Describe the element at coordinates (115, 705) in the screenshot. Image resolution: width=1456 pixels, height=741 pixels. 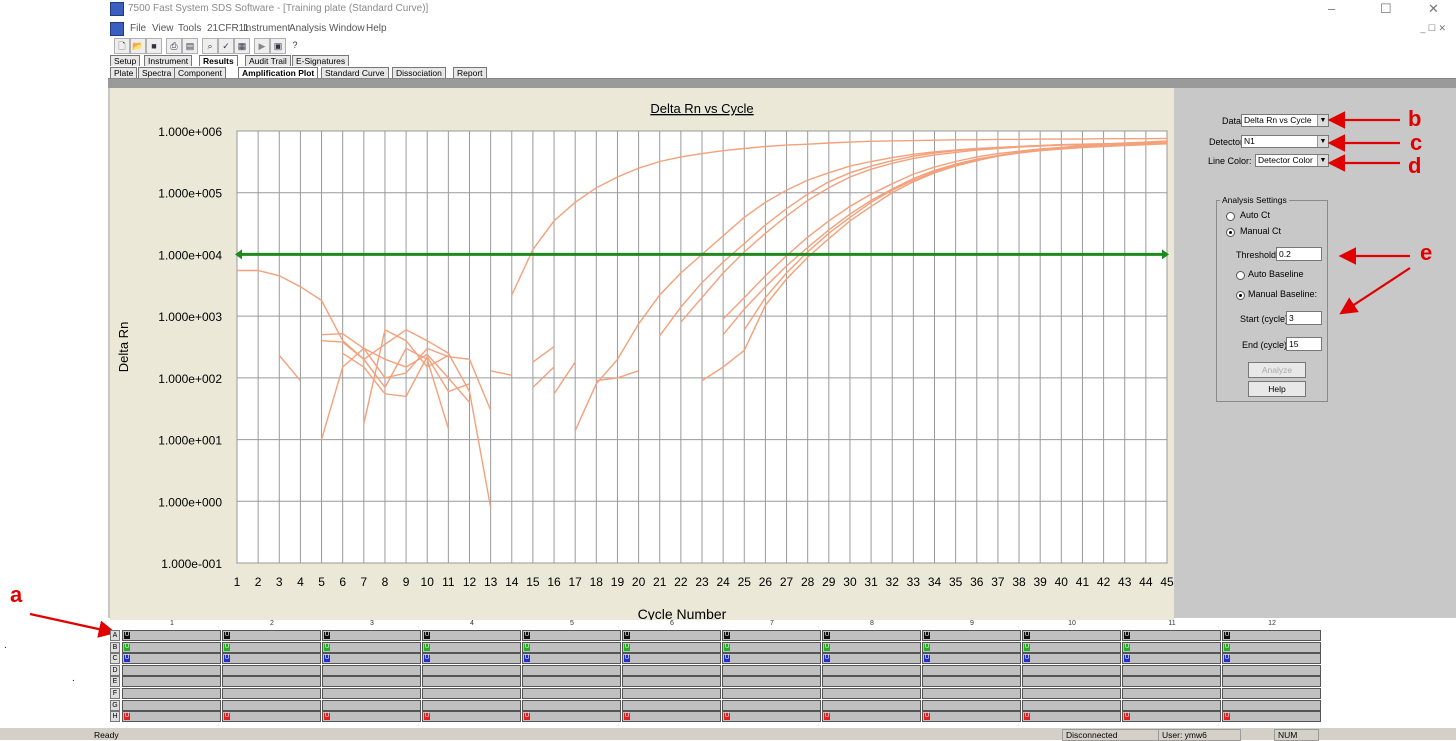
I see `plate-row-header: G` at that location.